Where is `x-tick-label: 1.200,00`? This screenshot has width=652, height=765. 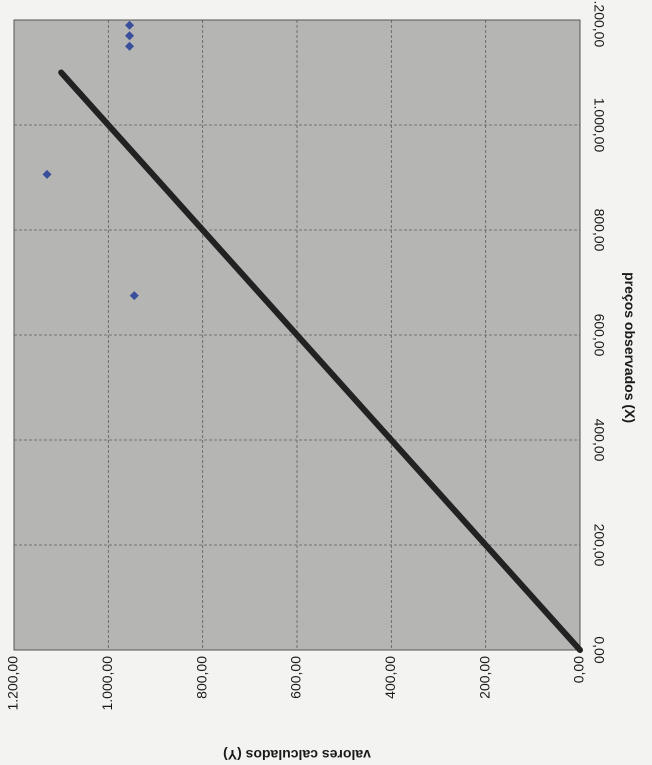 x-tick-label: 1.200,00 is located at coordinates (599, 23).